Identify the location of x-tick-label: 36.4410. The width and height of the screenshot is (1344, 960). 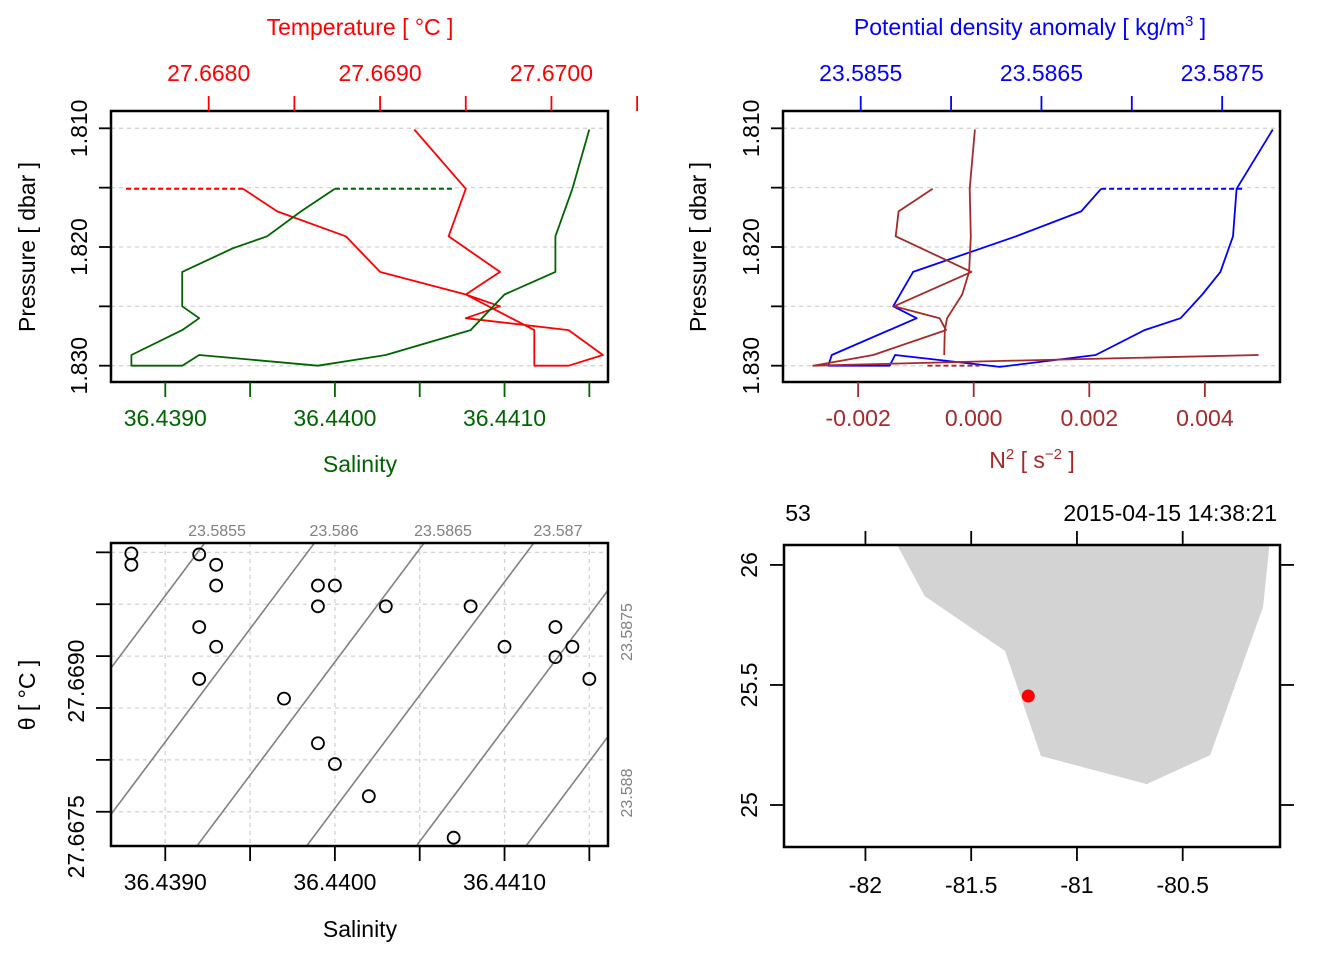
(504, 882).